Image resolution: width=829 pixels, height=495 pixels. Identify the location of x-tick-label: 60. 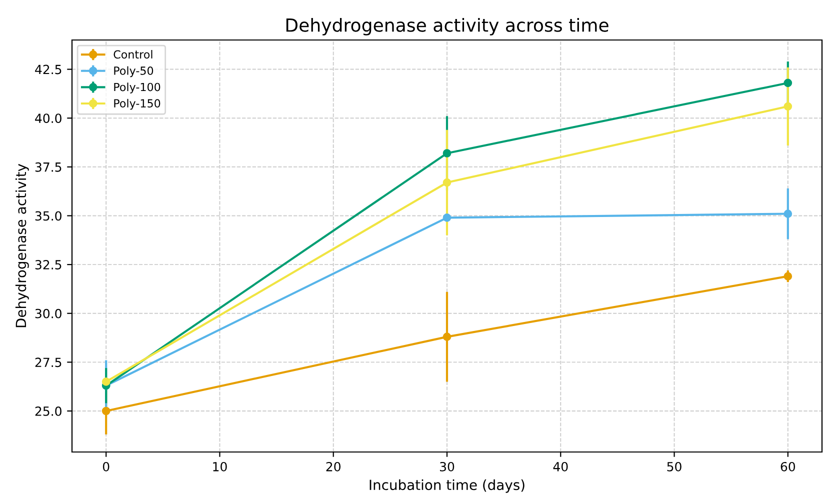
(788, 467).